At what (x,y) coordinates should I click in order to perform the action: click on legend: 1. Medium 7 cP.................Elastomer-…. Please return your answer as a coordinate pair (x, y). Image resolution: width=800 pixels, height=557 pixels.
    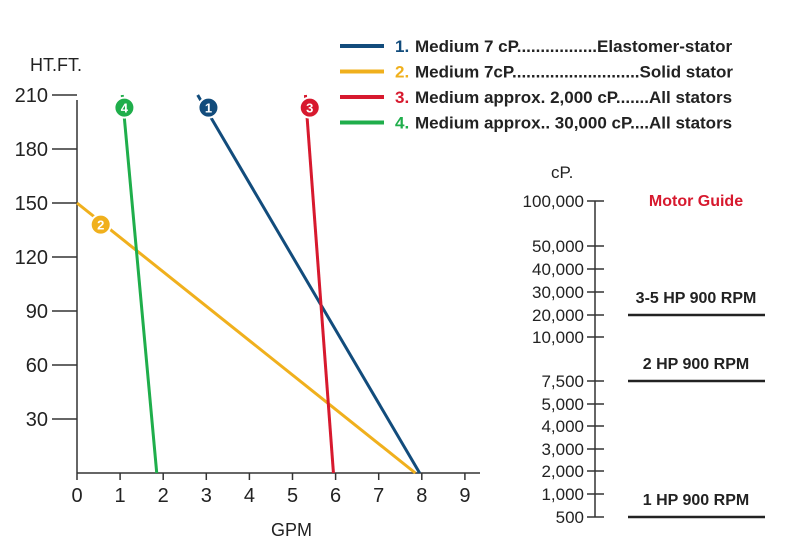
    Looking at the image, I should click on (536, 85).